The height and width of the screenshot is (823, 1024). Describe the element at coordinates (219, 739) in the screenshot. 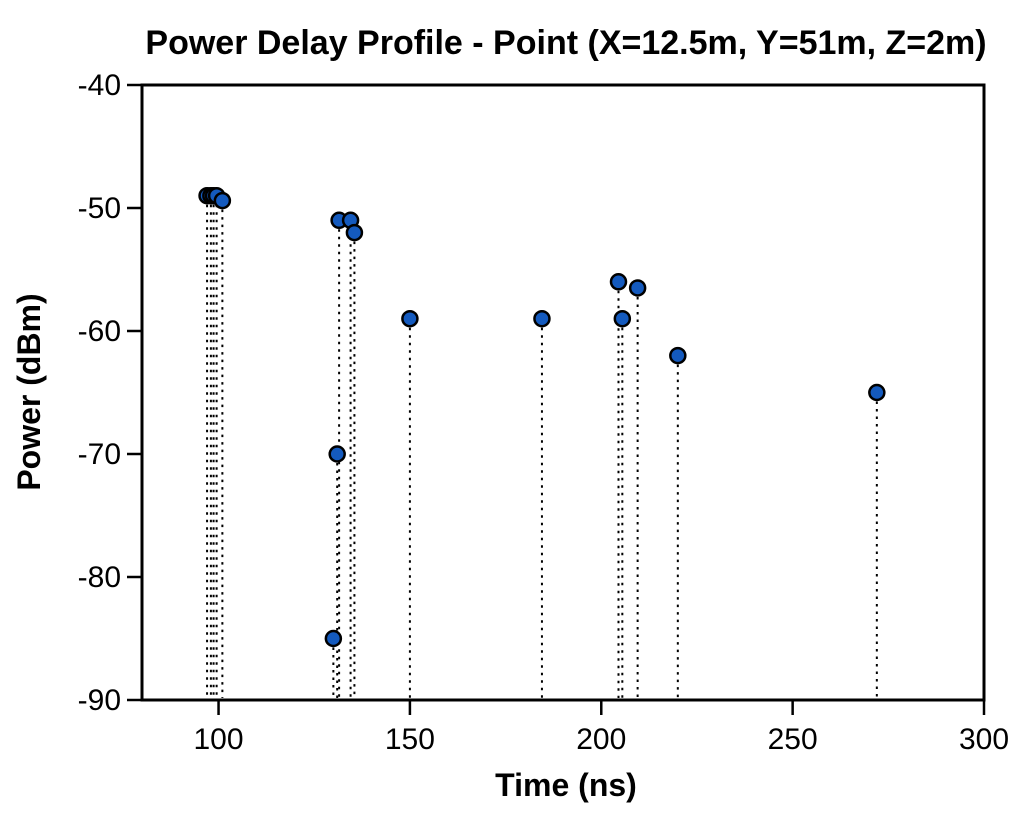

I see `x-axis-tick-label: 100` at that location.